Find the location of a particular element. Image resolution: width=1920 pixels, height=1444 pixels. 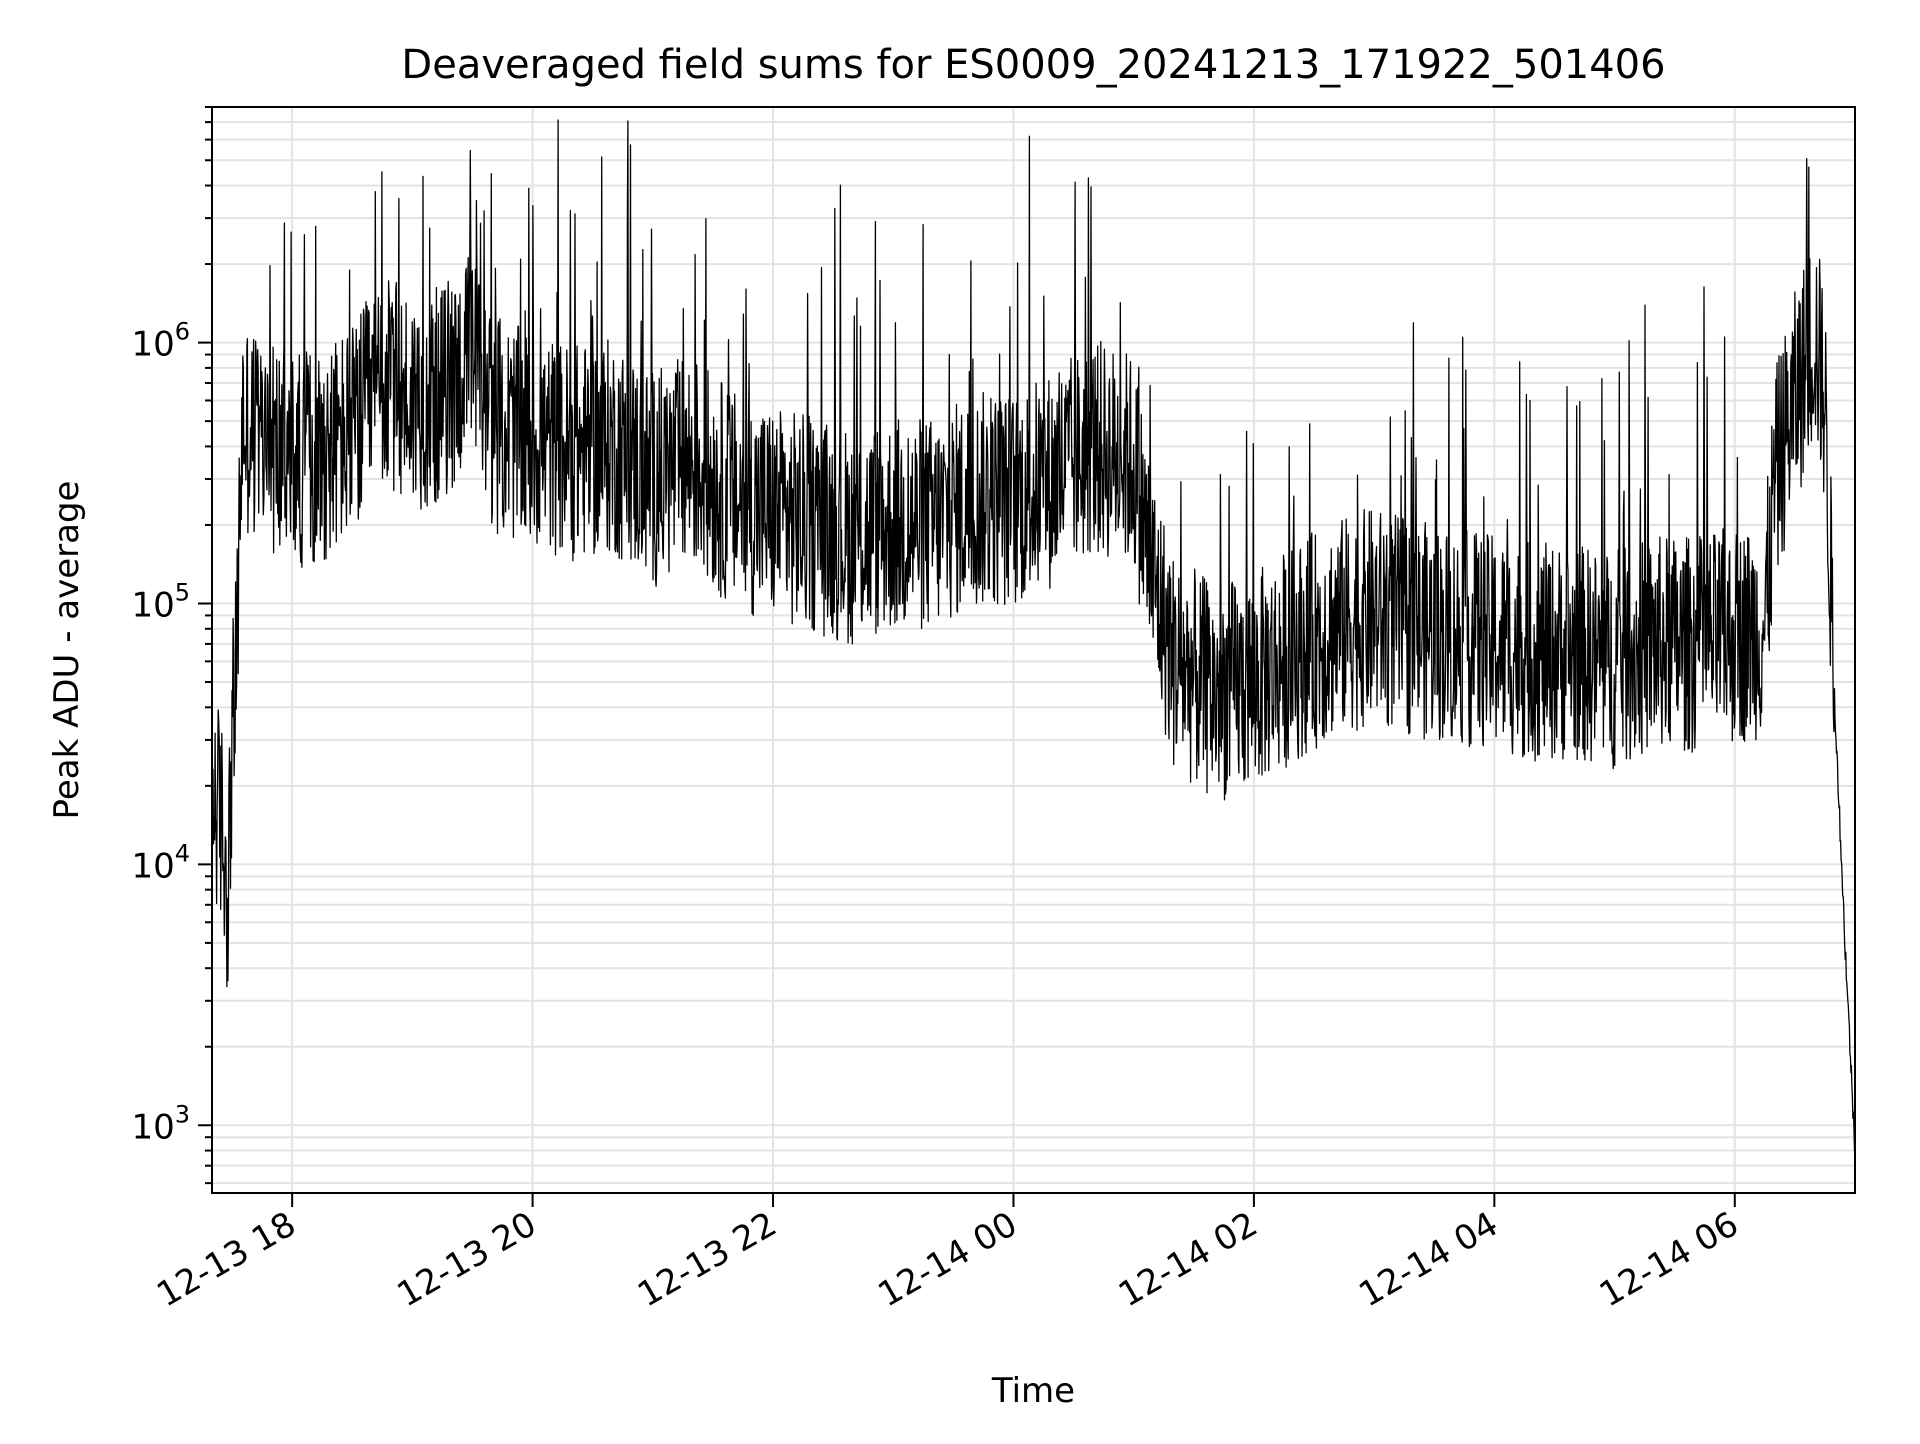

y-tick-label: 10⁴ is located at coordinates (160, 862).